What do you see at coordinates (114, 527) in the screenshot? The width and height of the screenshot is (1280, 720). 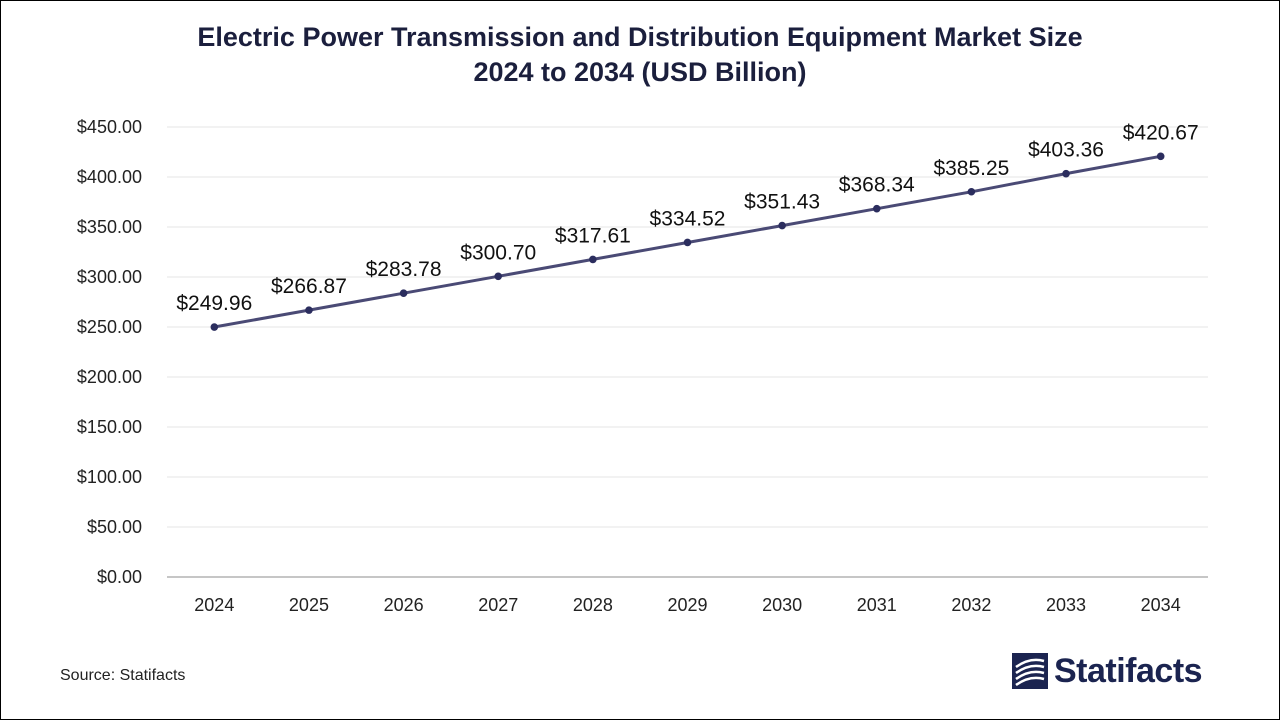 I see `y-tick-label: $50.00` at bounding box center [114, 527].